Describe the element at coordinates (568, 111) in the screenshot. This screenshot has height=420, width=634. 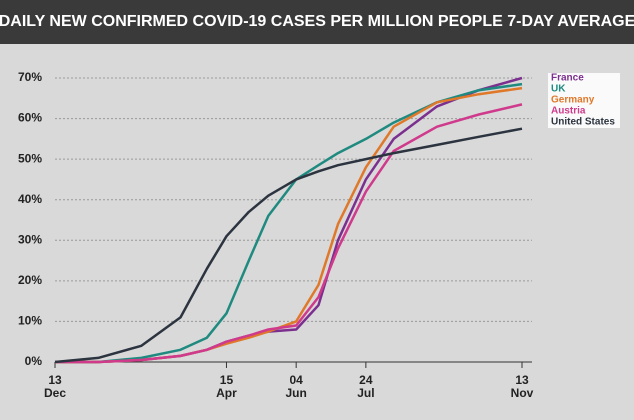
I see `legend-entry: Austria` at that location.